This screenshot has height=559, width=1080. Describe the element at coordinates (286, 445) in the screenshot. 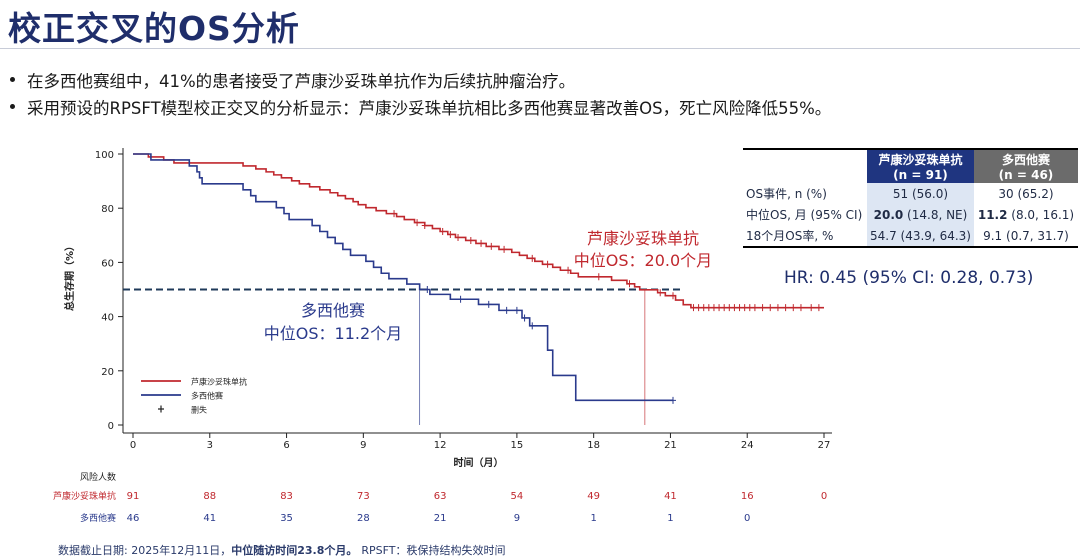

I see `x-tick-label: 6` at that location.